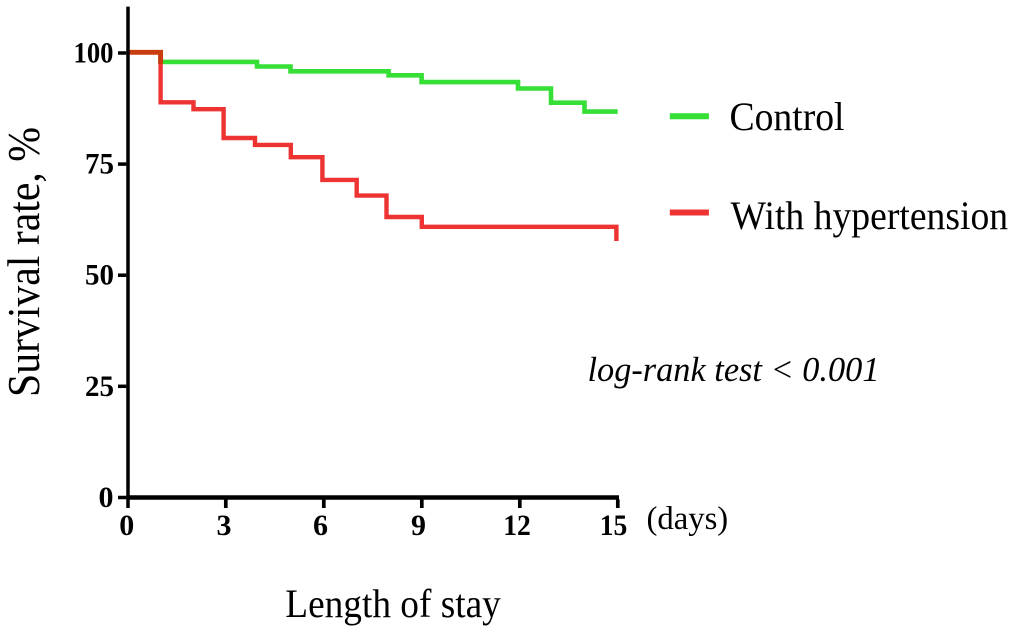 The image size is (1020, 634). What do you see at coordinates (94, 53) in the screenshot?
I see `svg-text: 100` at bounding box center [94, 53].